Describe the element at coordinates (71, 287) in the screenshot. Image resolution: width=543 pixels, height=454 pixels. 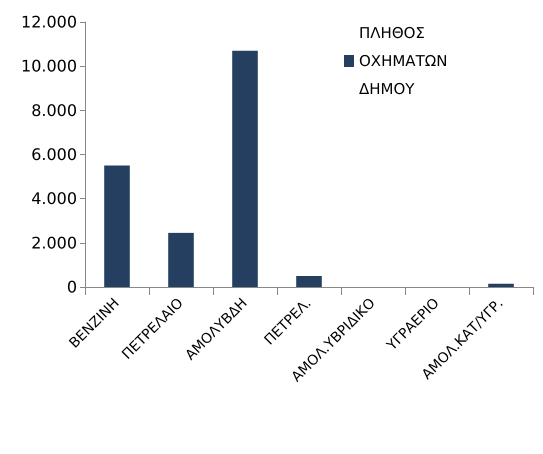
I see `y-tick-label: 0` at that location.